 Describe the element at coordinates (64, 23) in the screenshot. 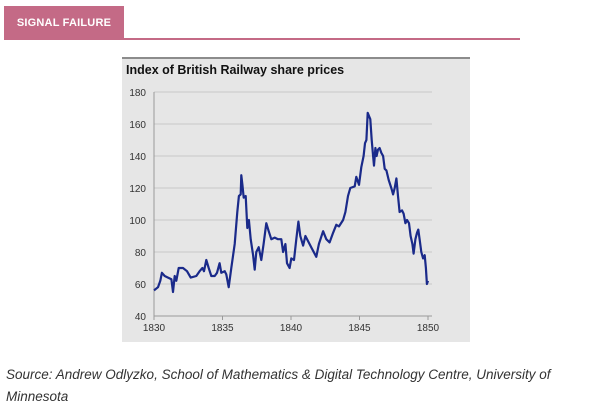

I see `section-tab: SIGNAL FAILURE` at that location.